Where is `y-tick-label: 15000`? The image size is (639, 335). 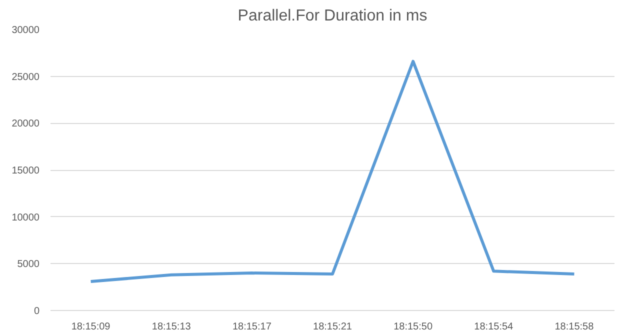 y-tick-label: 15000 is located at coordinates (26, 171).